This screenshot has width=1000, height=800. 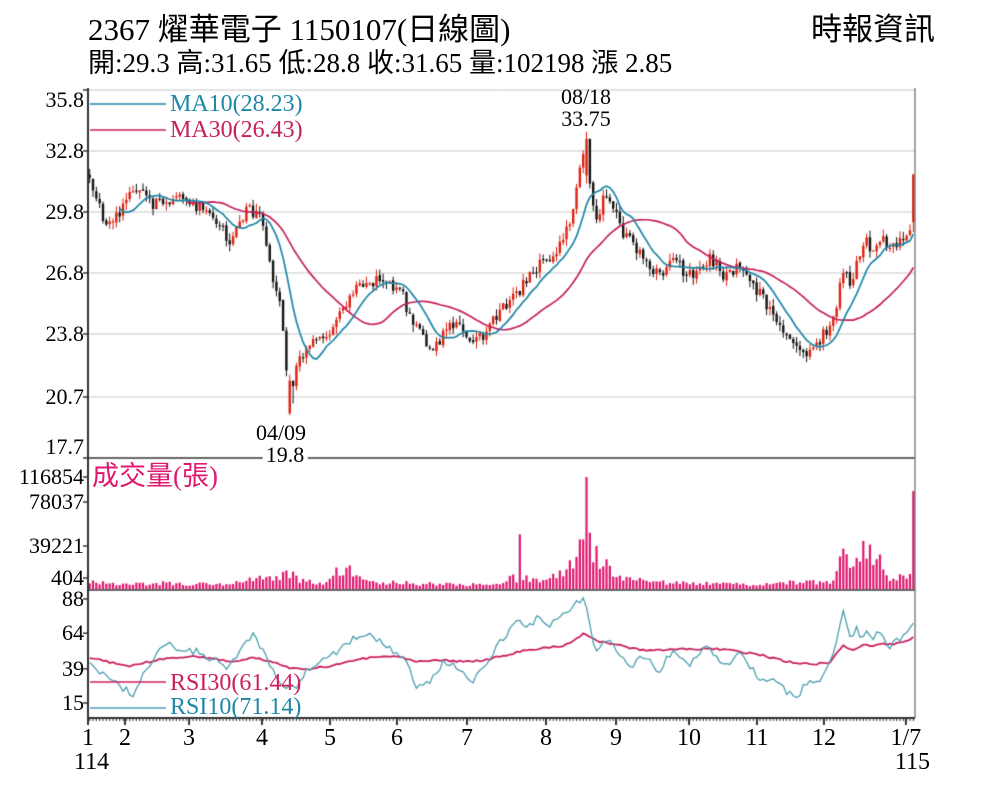 I want to click on volume-tick-label: 78037, so click(x=56, y=501).